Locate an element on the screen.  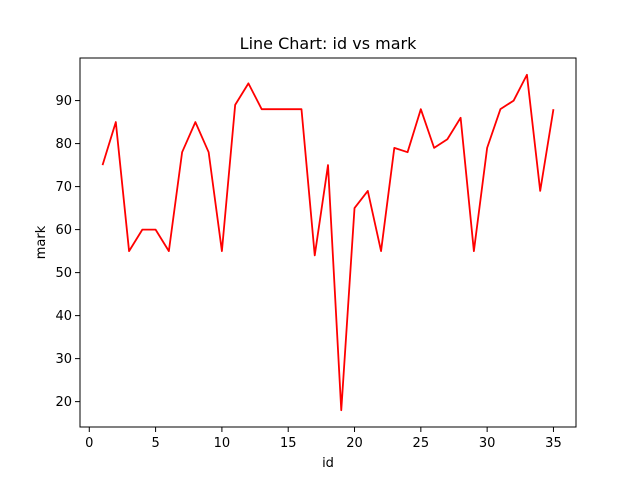
x-tick-label: 30 is located at coordinates (487, 443).